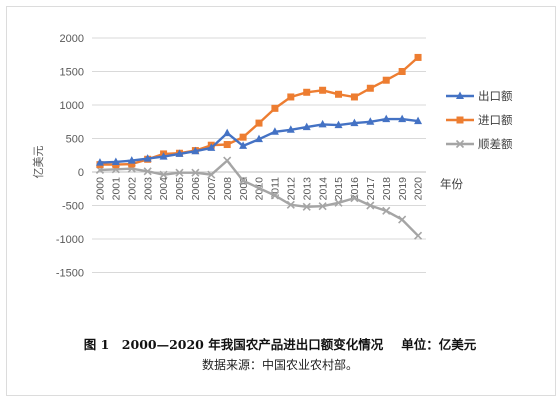  What do you see at coordinates (279, 365) in the screenshot?
I see `data-source: 数据来源：中国农业农村部。` at bounding box center [279, 365].